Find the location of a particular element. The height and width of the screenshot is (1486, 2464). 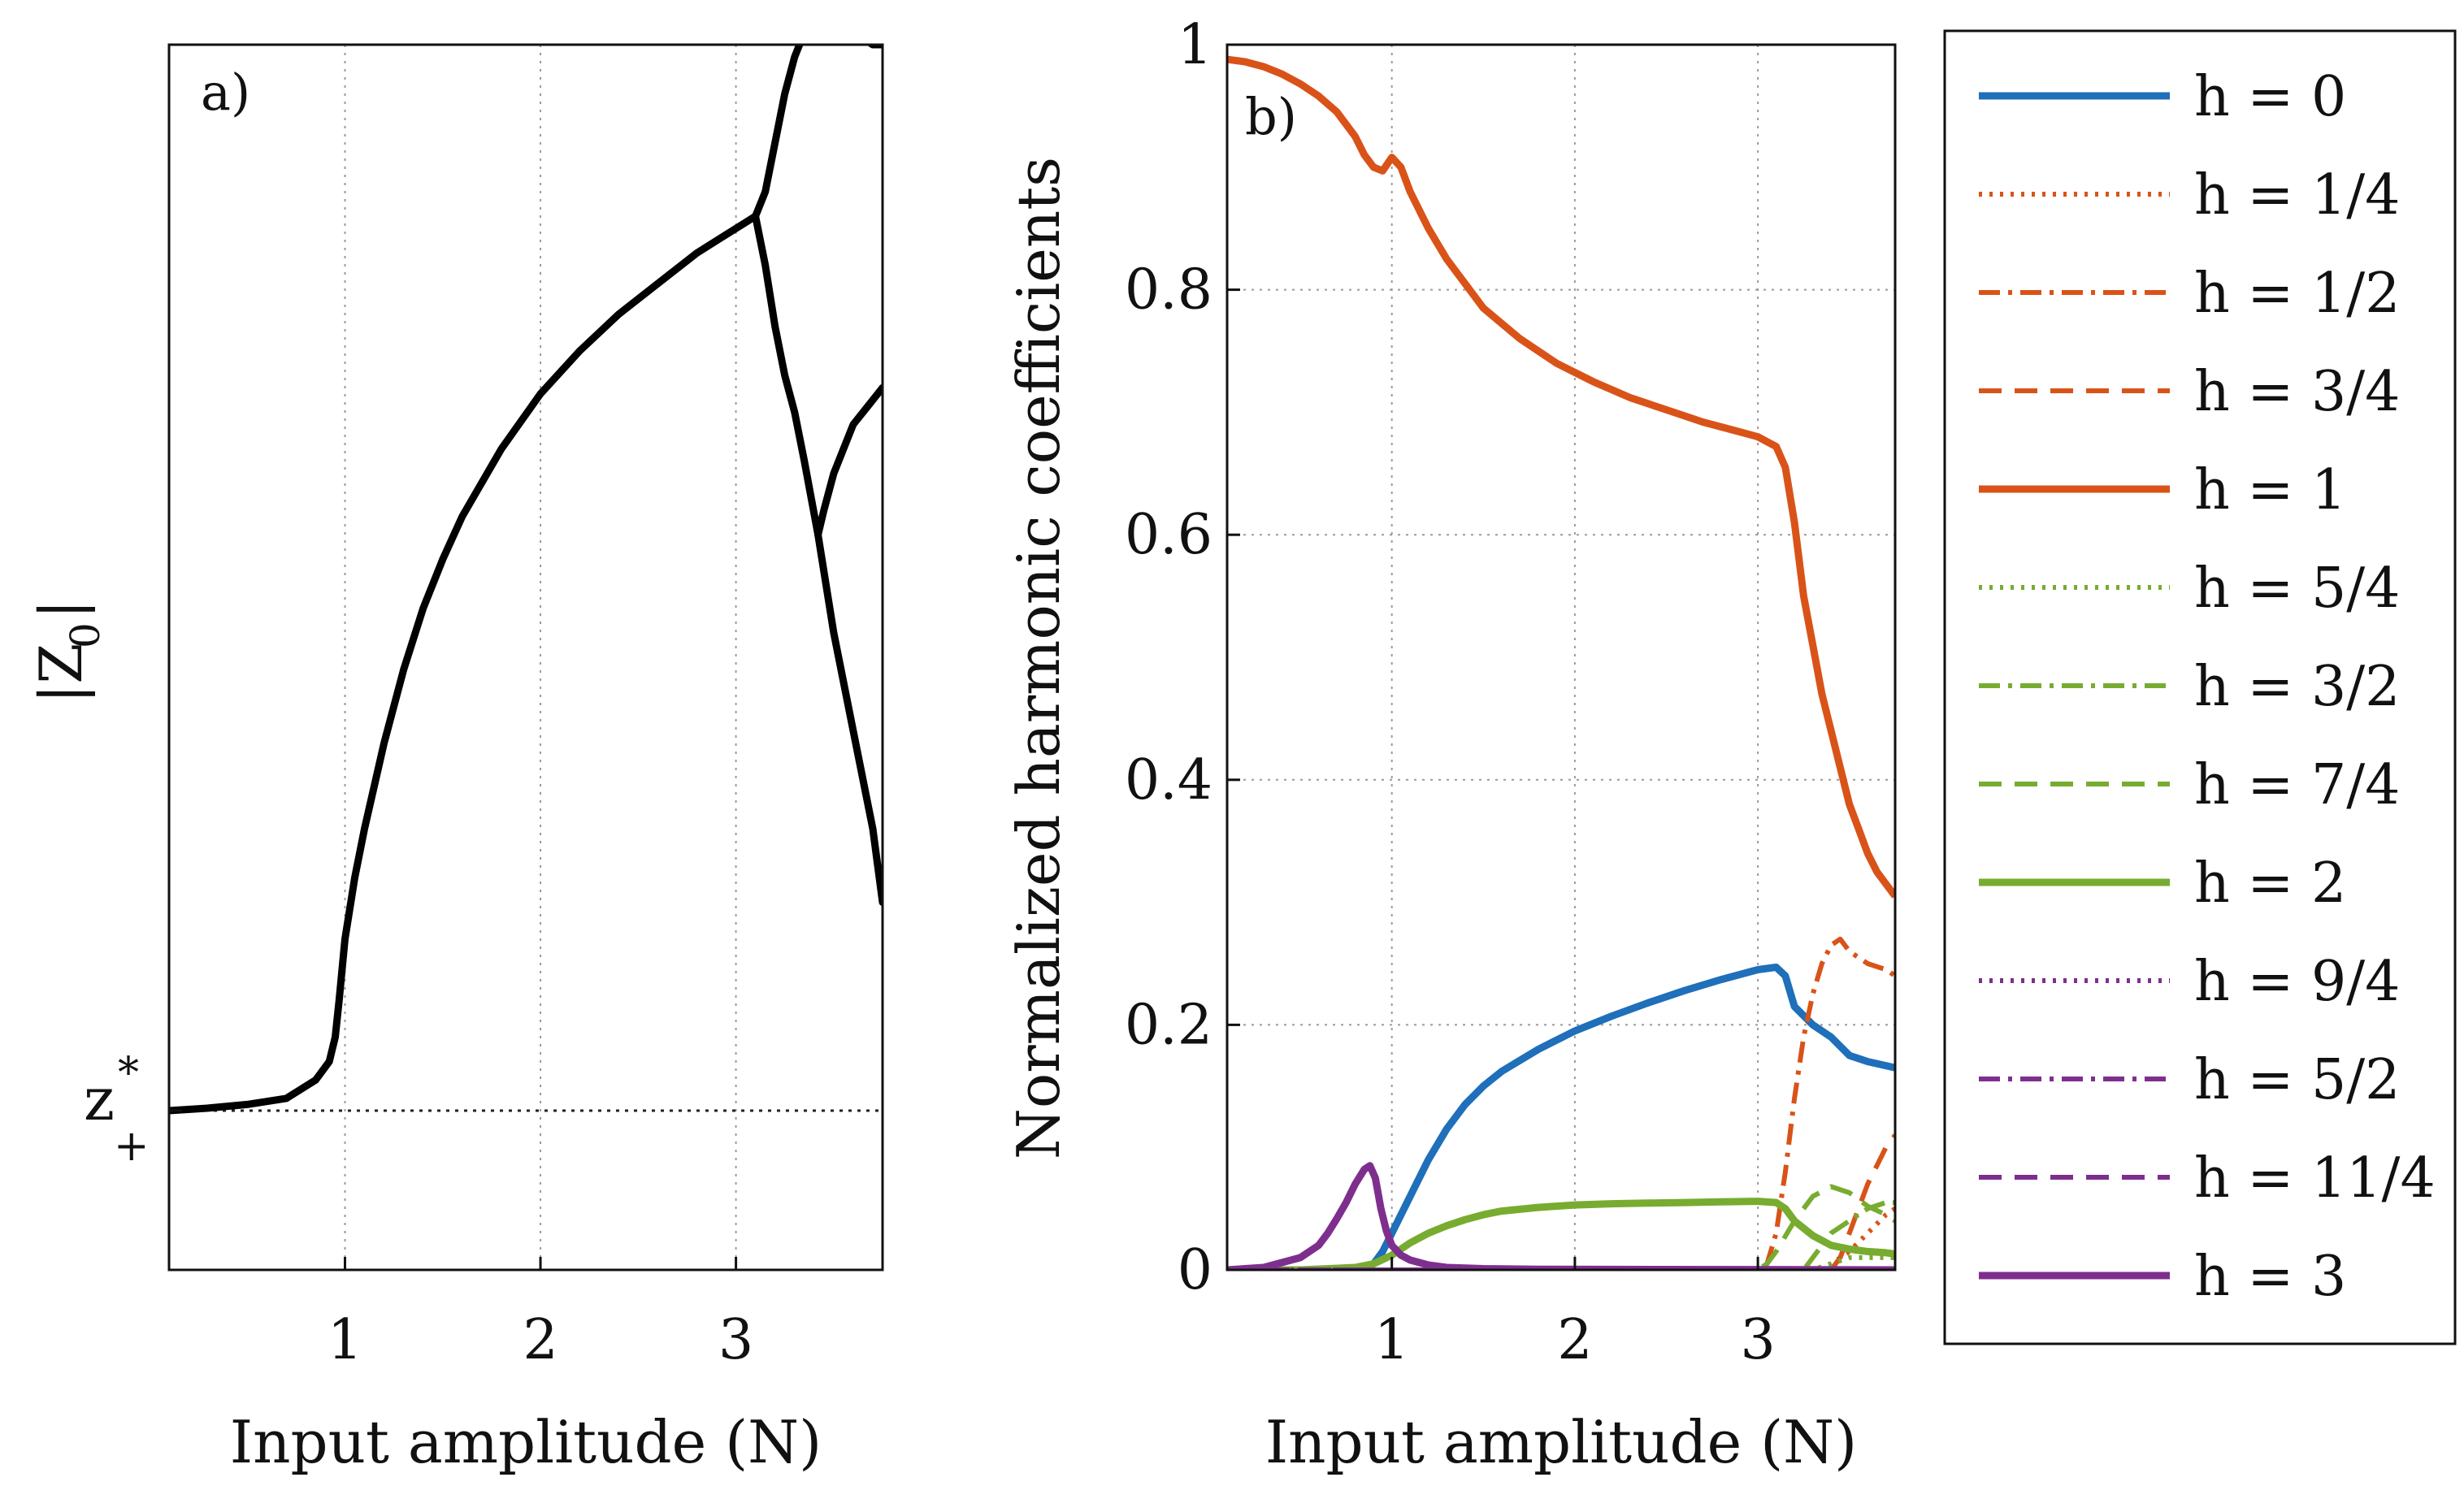

ref-label-sup: * is located at coordinates (128, 1073).